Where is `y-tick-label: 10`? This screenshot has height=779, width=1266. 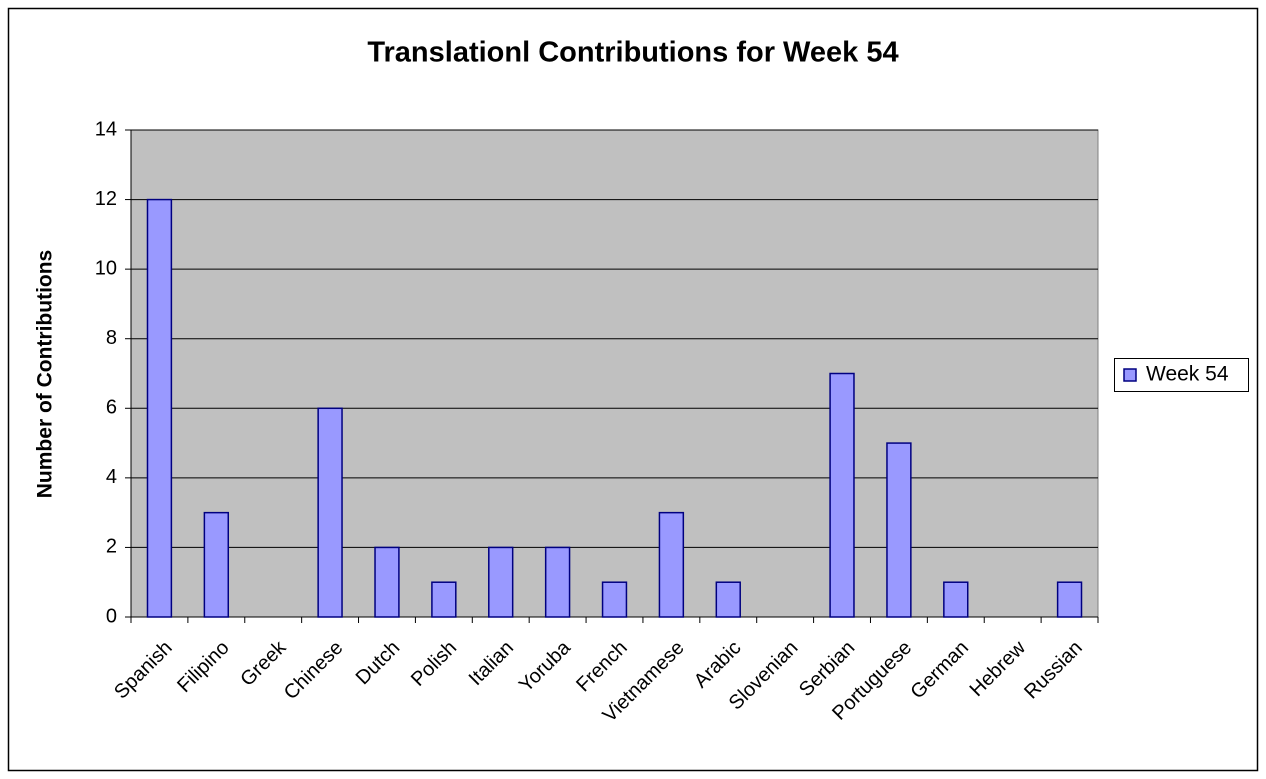 y-tick-label: 10 is located at coordinates (106, 268).